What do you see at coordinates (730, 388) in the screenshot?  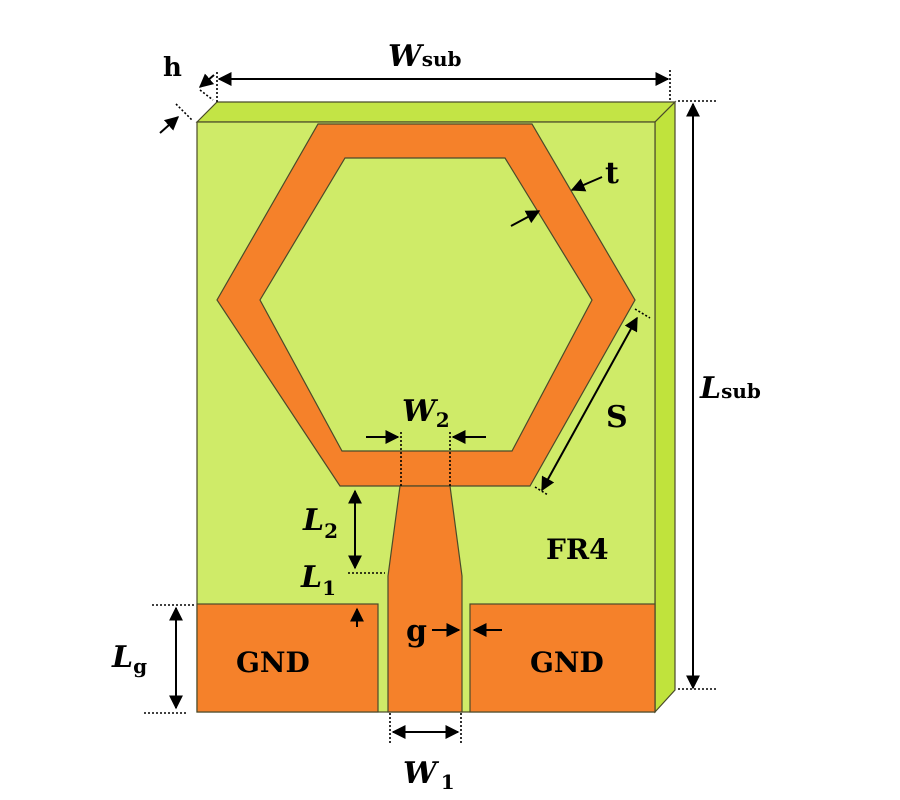 I see `lsub-label: Lsub` at bounding box center [730, 388].